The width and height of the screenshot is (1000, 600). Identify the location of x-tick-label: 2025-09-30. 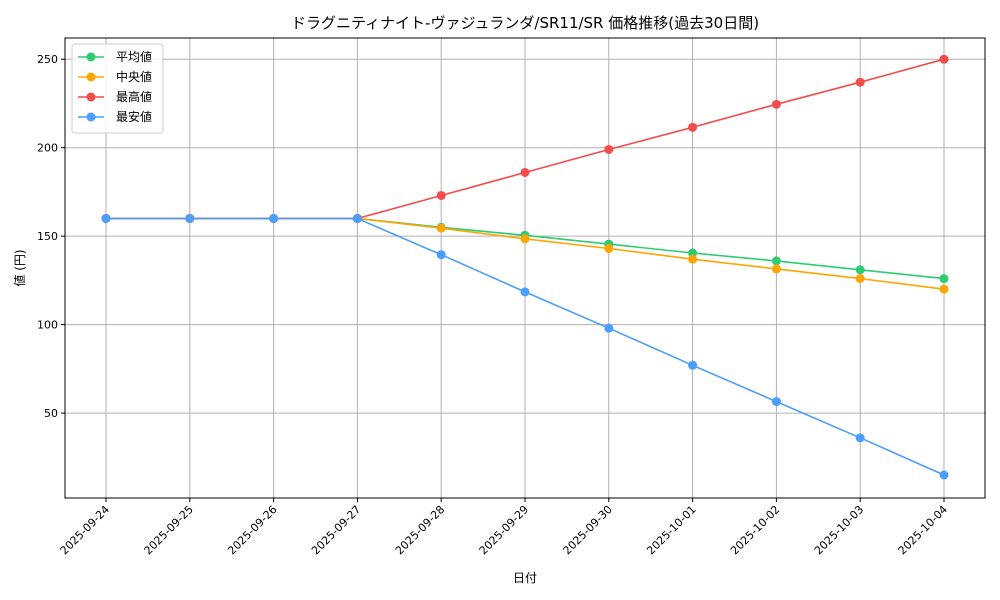
(588, 530).